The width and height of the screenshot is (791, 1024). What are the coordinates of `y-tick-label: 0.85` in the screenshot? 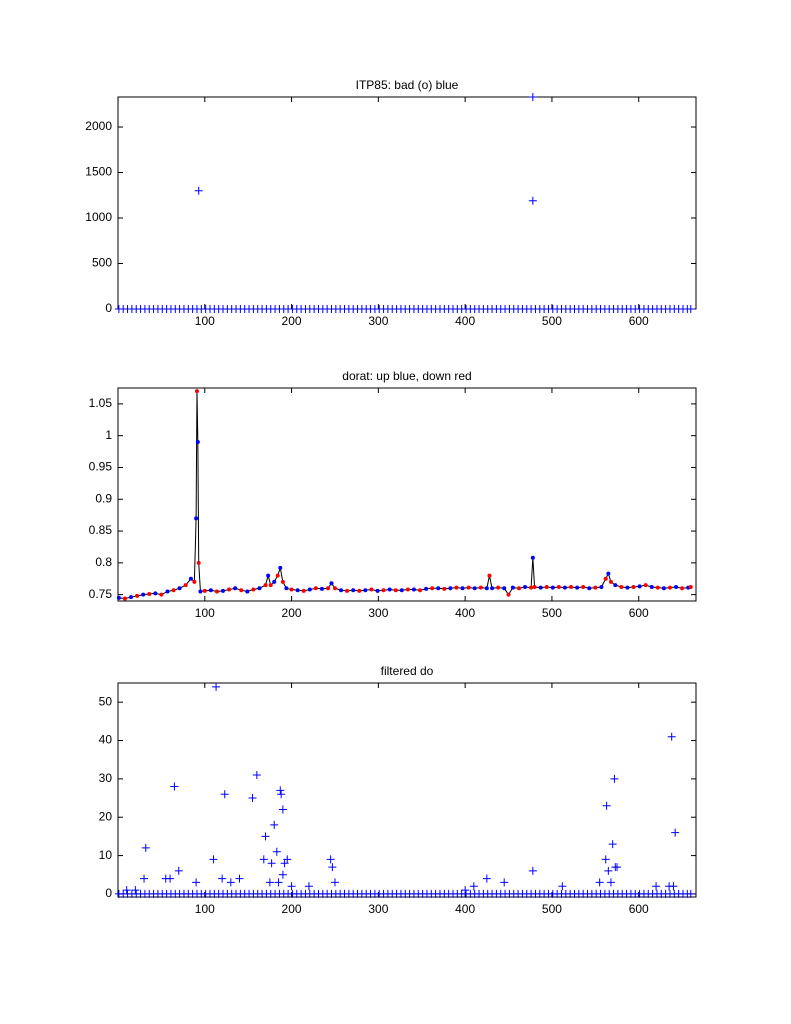 It's located at (101, 530).